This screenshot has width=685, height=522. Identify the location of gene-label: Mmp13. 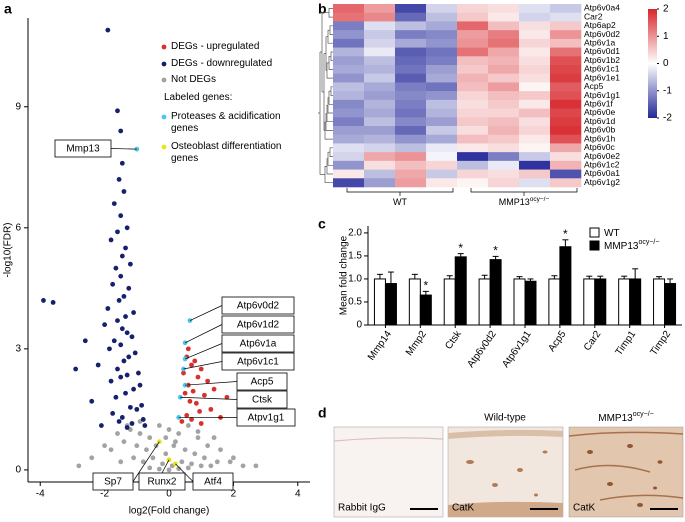
(83, 149).